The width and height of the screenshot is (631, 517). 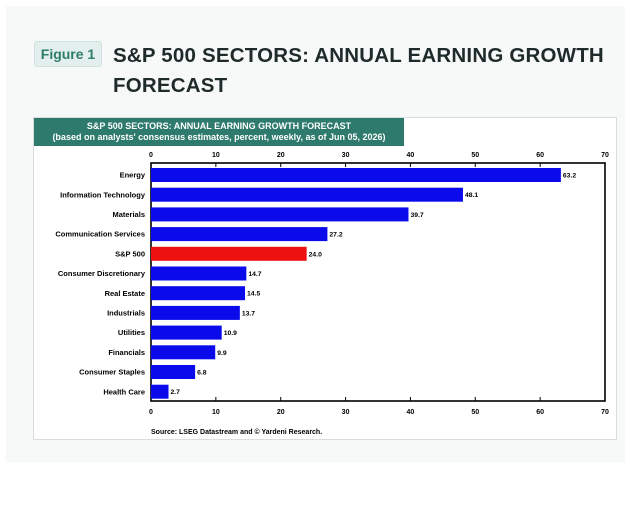 I want to click on x-tick-label-top: 40, so click(x=411, y=155).